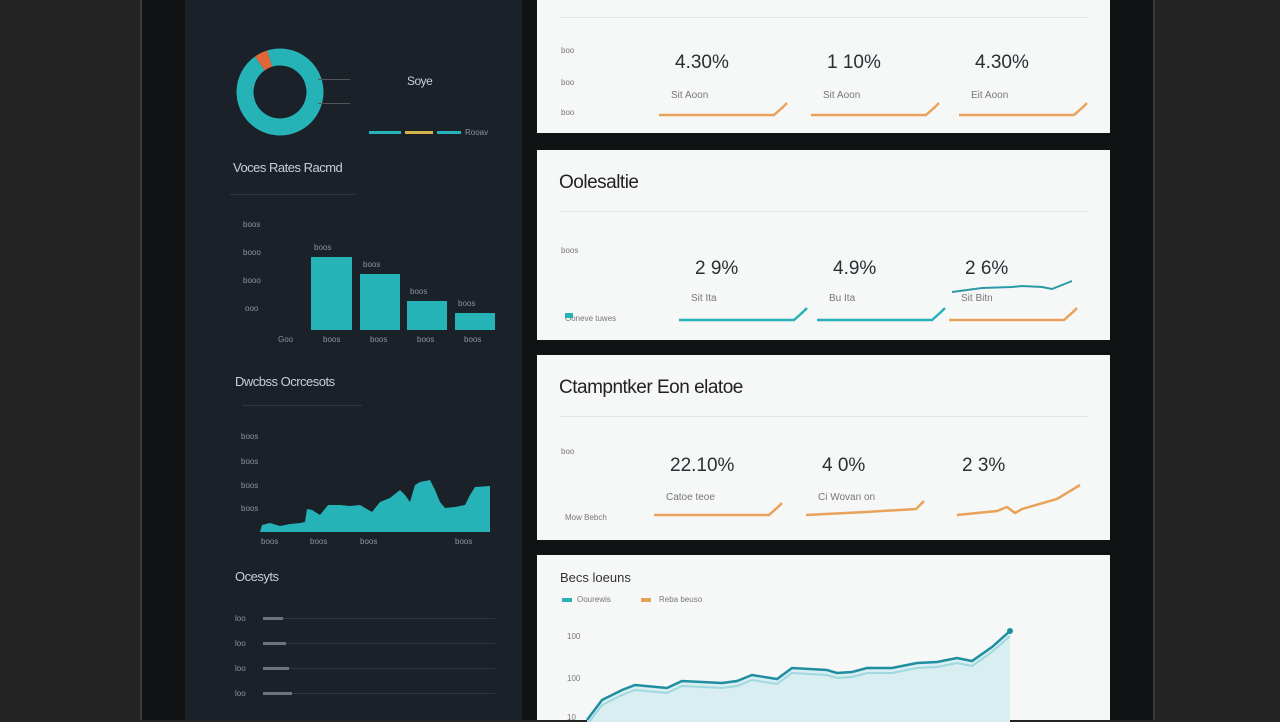 This screenshot has width=1280, height=722. Describe the element at coordinates (595, 577) in the screenshot. I see `card-title: Becs loeuns` at that location.